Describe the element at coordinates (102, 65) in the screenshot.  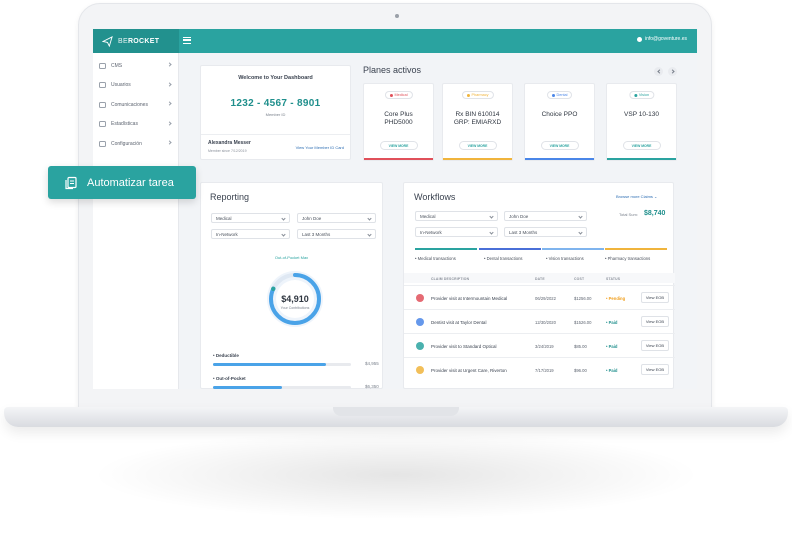
I see `cms-icon` at that location.